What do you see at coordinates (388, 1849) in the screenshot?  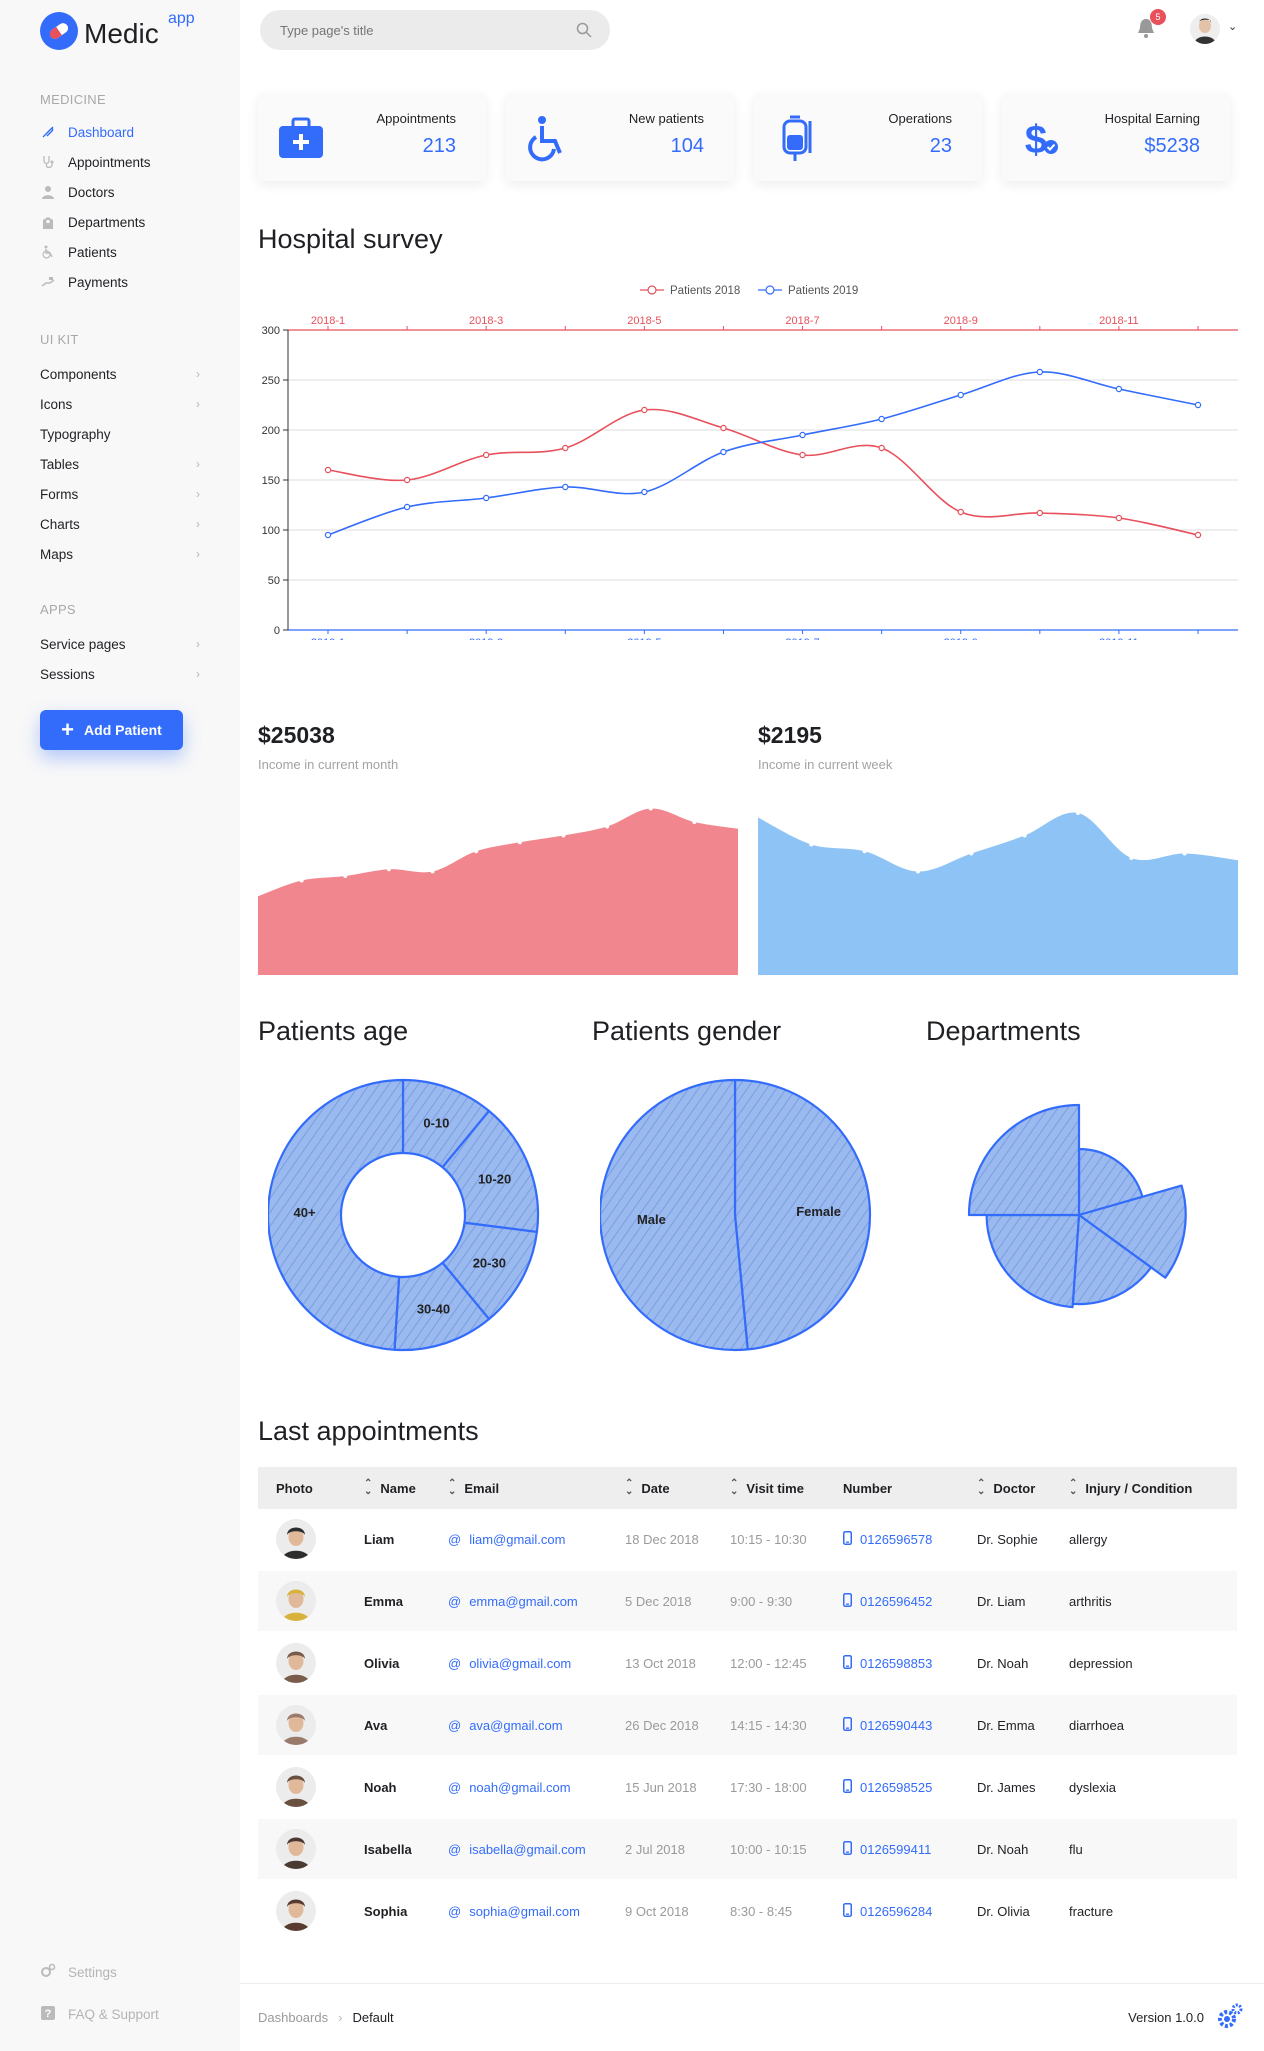 I see `patient-name: Isabella` at bounding box center [388, 1849].